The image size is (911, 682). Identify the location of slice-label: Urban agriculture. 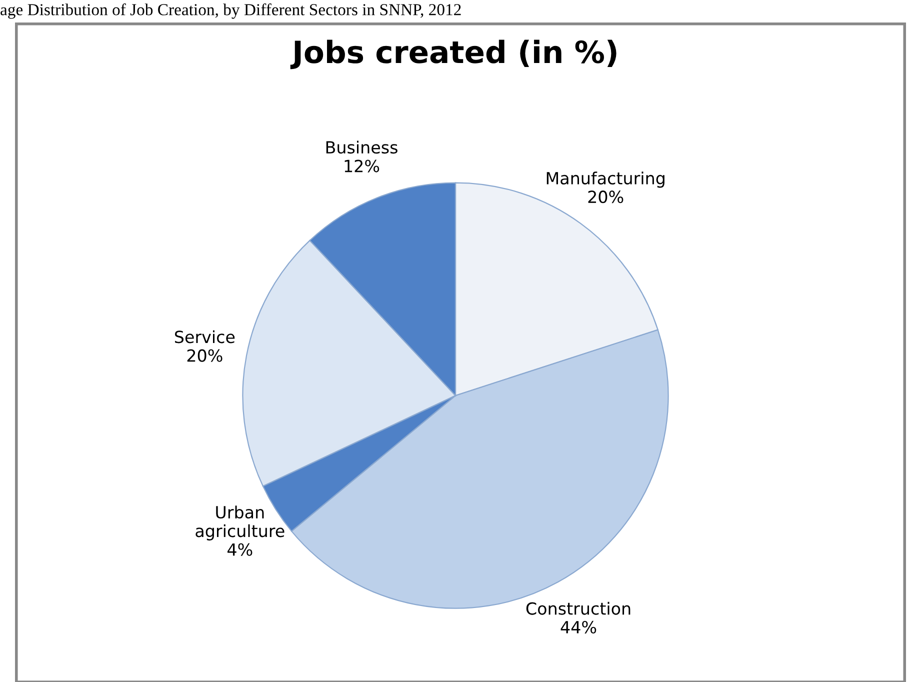
(240, 523).